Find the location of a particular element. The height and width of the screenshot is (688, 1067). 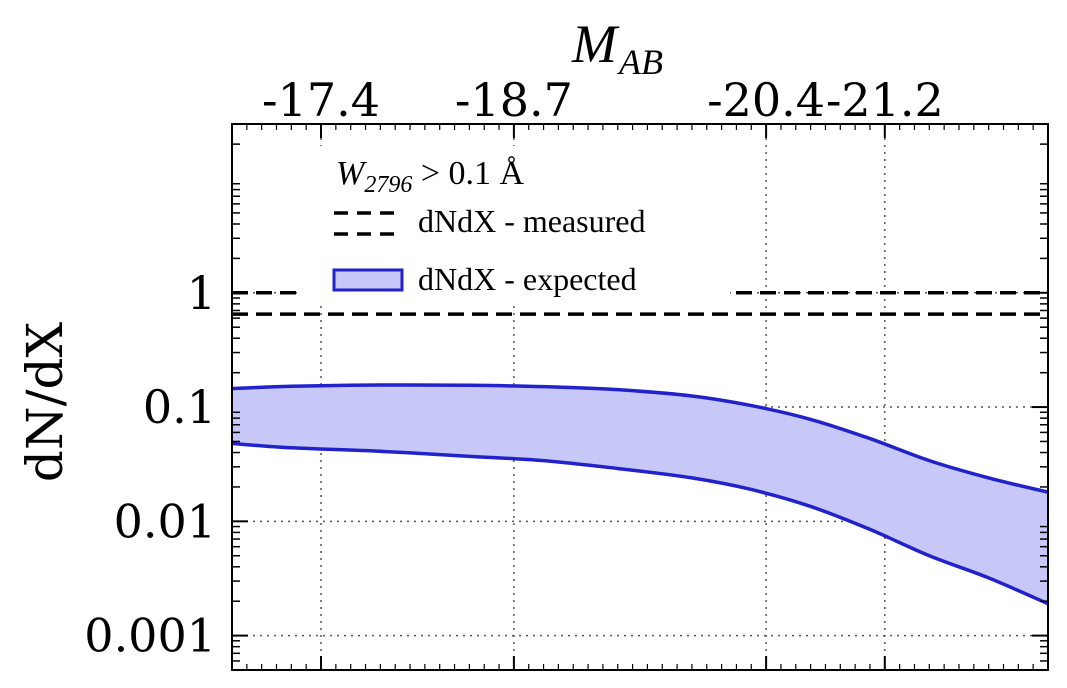

y-tick-label-3: 0.001 is located at coordinates (150, 636).